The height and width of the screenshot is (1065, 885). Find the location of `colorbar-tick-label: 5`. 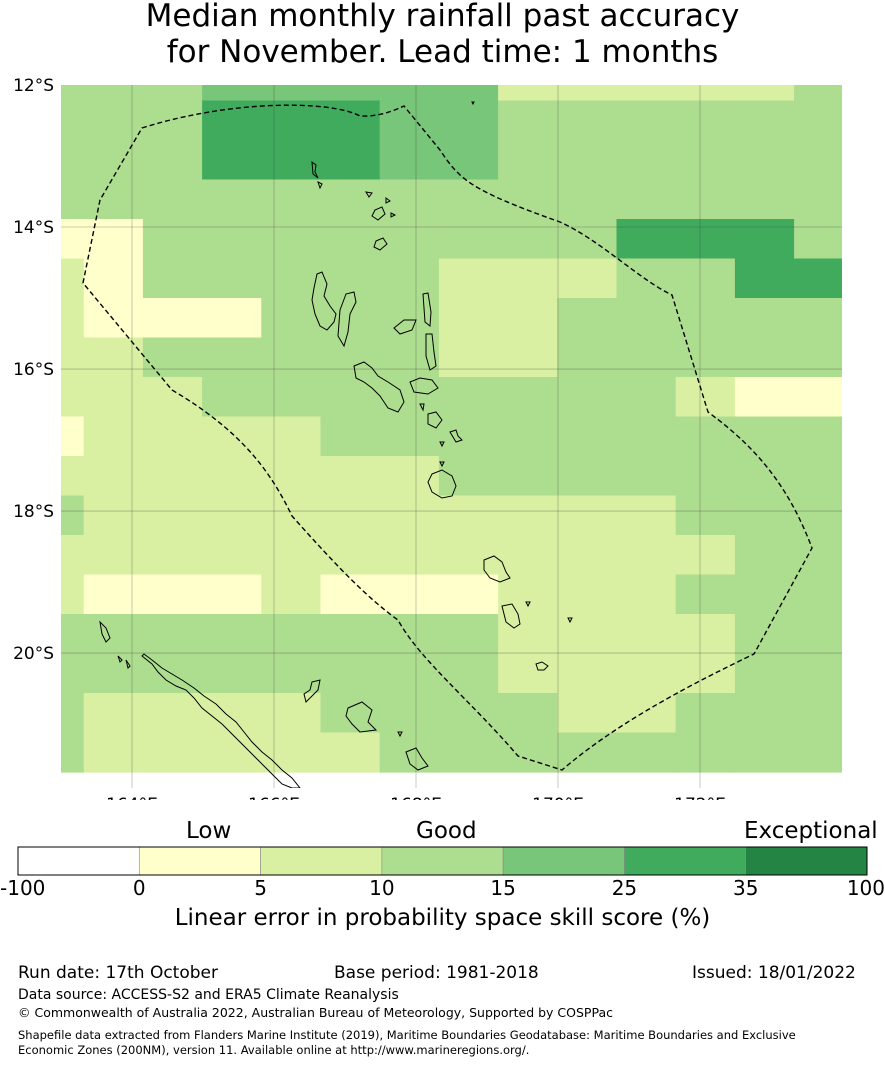

colorbar-tick-label: 5 is located at coordinates (260, 888).